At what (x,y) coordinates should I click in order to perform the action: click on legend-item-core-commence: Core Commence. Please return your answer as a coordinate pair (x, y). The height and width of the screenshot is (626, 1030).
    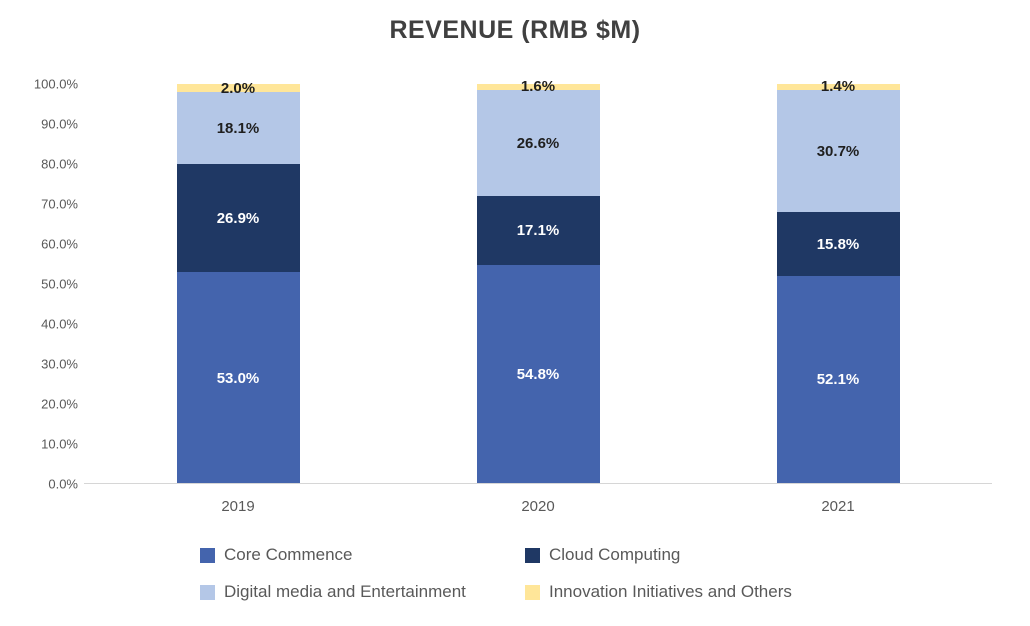
    Looking at the image, I should click on (362, 555).